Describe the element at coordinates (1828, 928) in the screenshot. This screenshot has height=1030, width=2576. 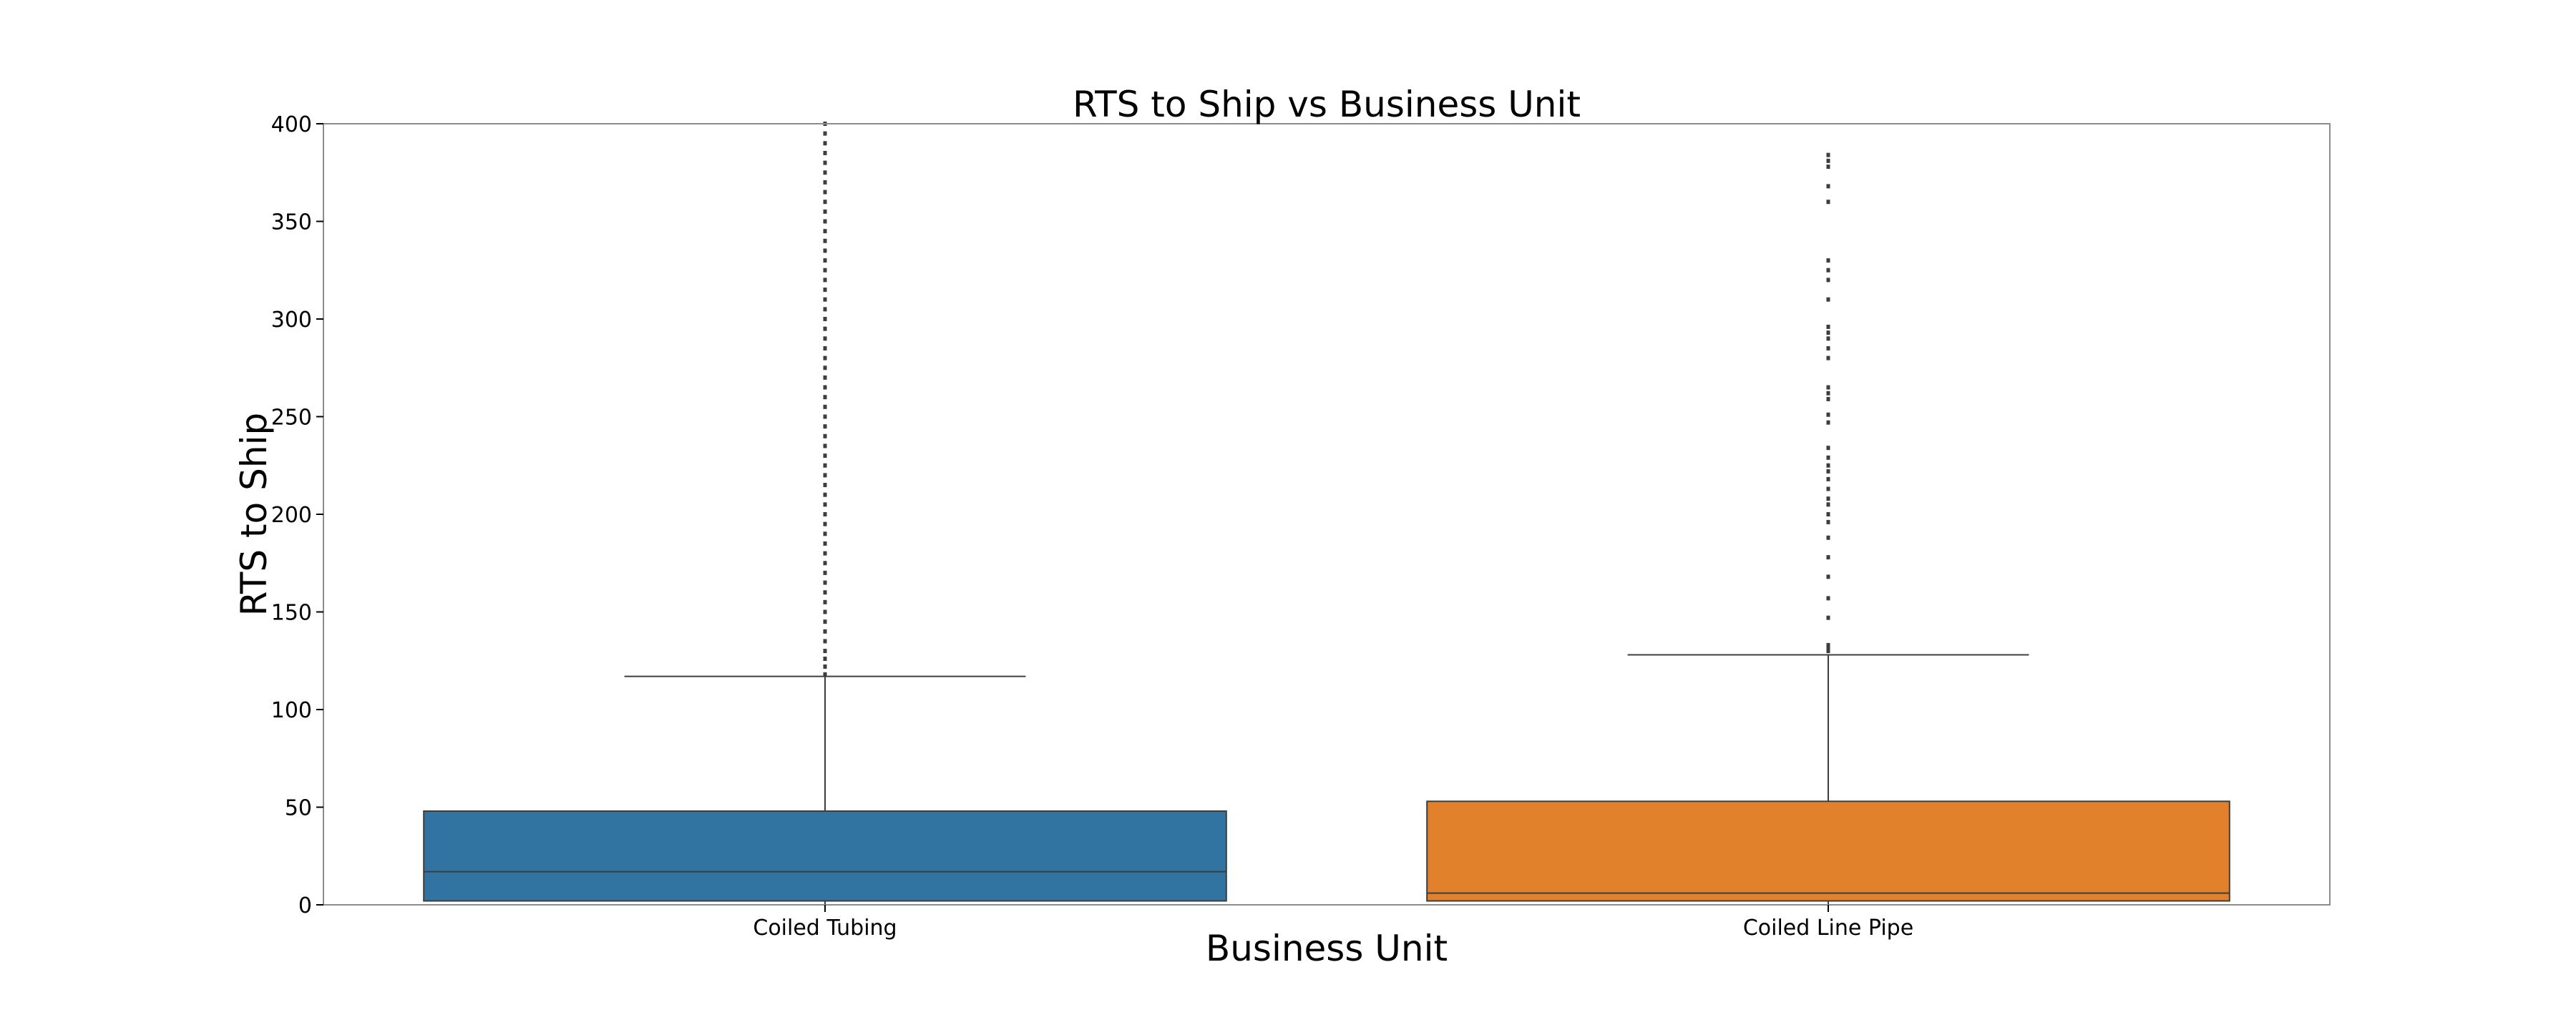
I see `x-tick-label: Coiled Line Pipe` at that location.